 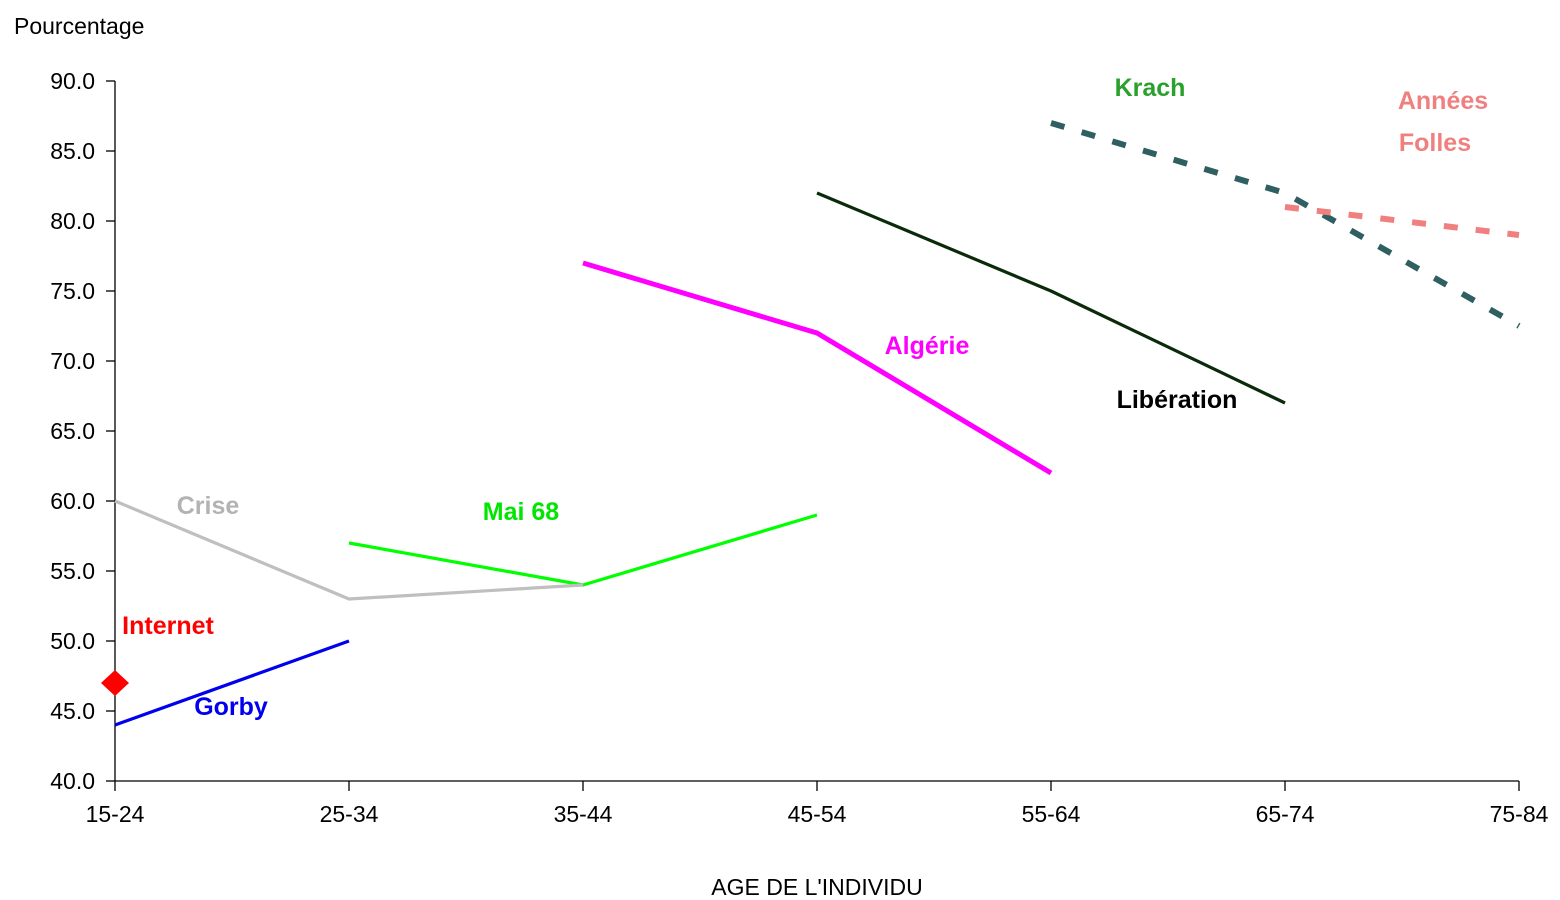 I want to click on x-tick-label: 75-84, so click(x=1519, y=814).